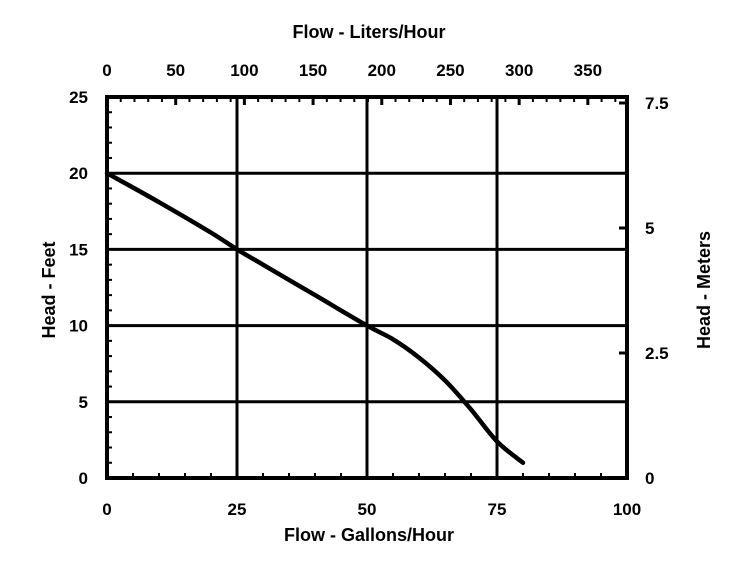 This screenshot has width=748, height=568. What do you see at coordinates (49, 289) in the screenshot?
I see `y-left-axis-title: Head - Feet` at bounding box center [49, 289].